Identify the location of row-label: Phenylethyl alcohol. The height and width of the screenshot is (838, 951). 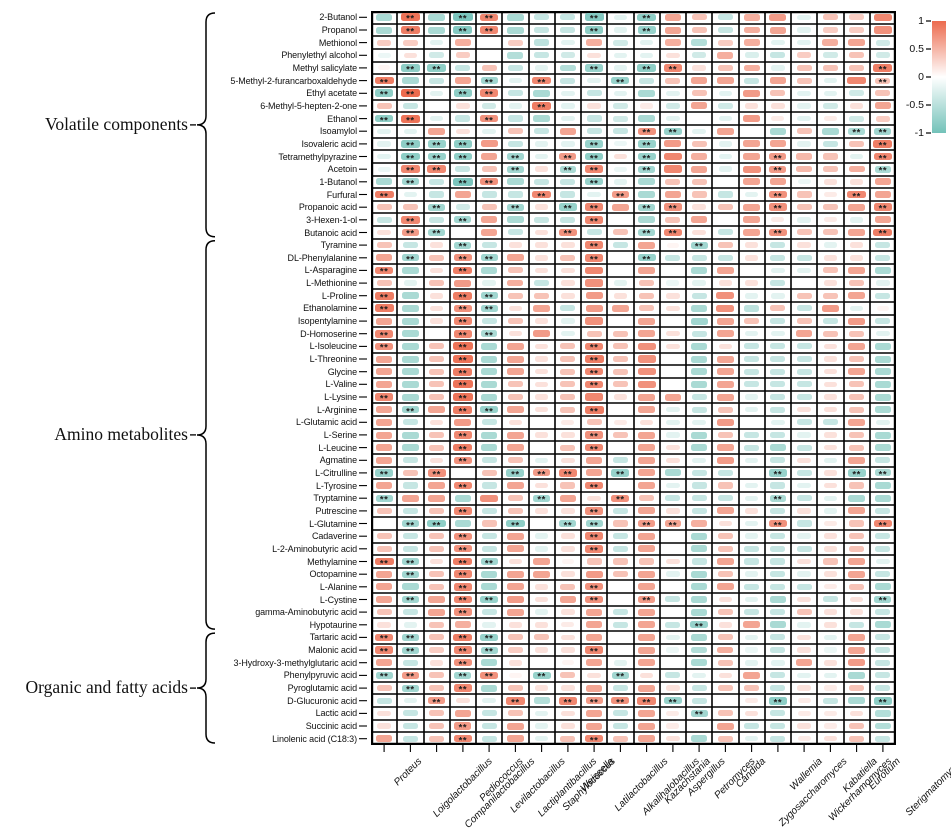
(319, 55).